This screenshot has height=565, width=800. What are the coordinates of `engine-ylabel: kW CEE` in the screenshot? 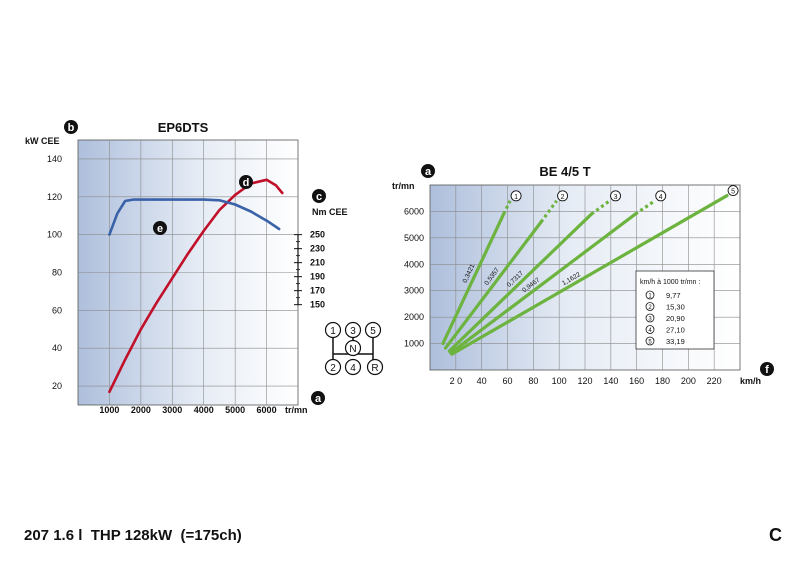 It's located at (42, 141).